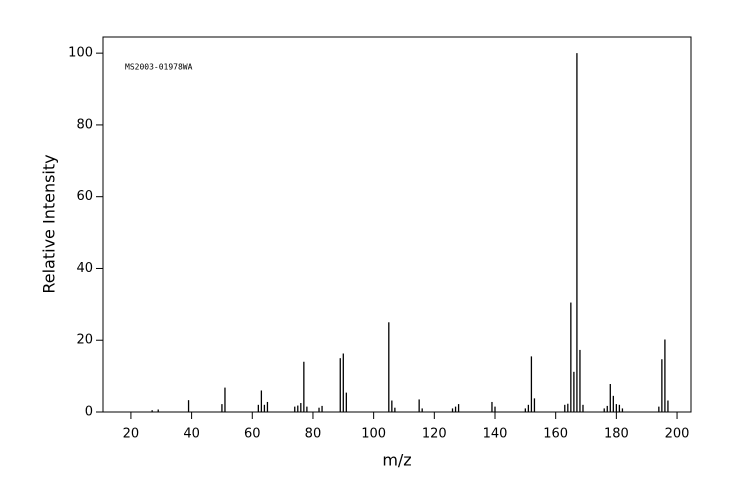 This screenshot has width=744, height=500. Describe the element at coordinates (396, 460) in the screenshot. I see `x-axis-label: m/z` at that location.